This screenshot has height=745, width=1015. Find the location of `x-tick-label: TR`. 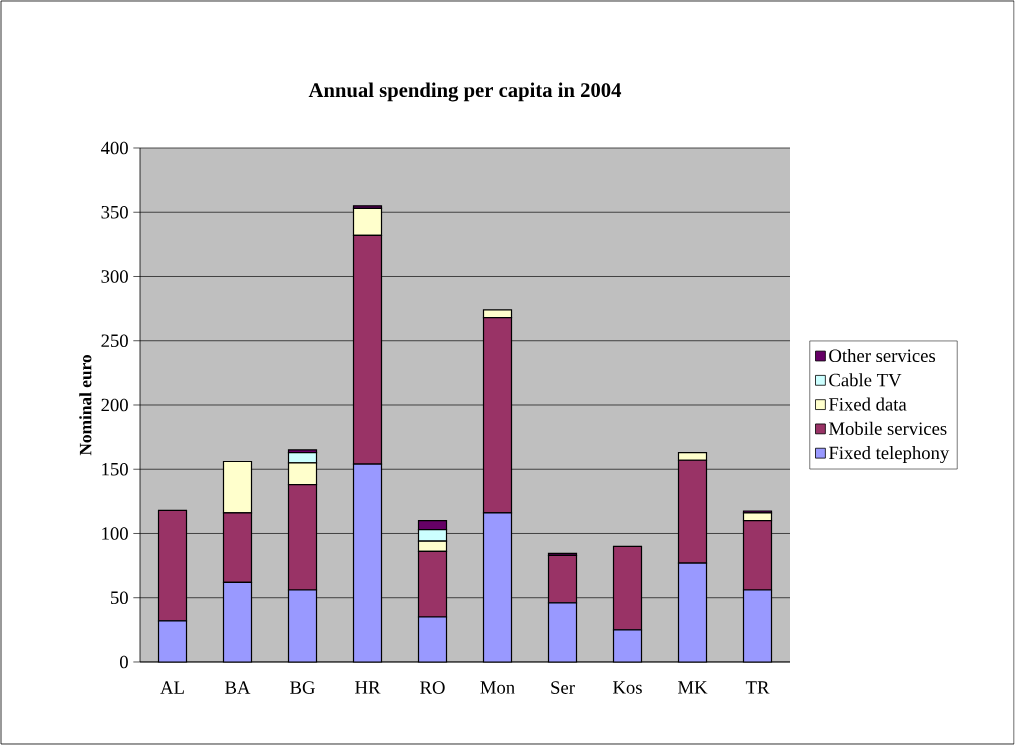

x-tick-label: TR is located at coordinates (757, 687).